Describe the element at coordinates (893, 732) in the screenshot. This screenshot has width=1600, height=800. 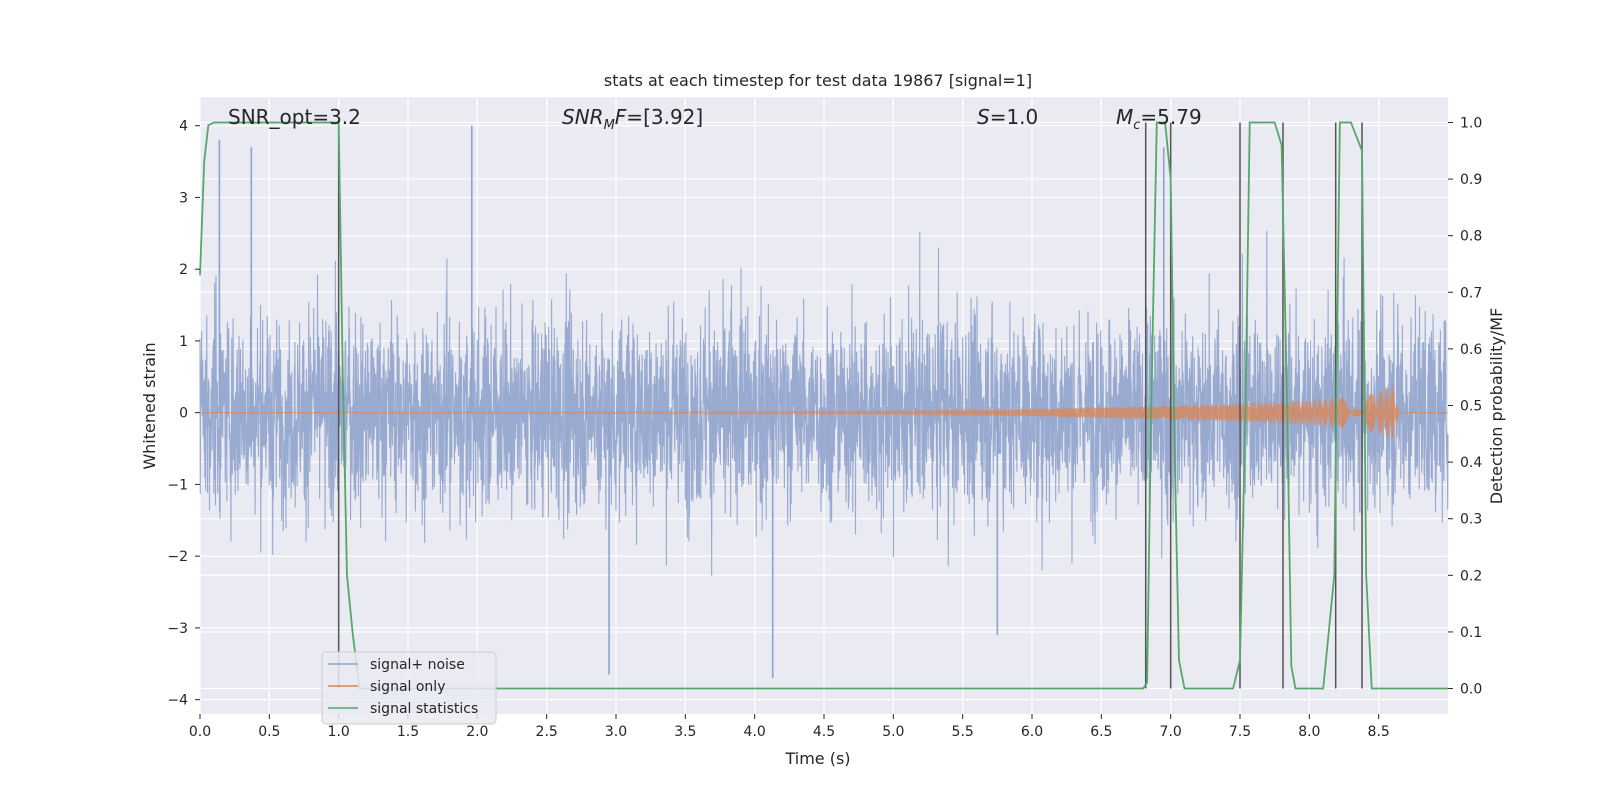
I see `x-tick-label: 5.0` at that location.